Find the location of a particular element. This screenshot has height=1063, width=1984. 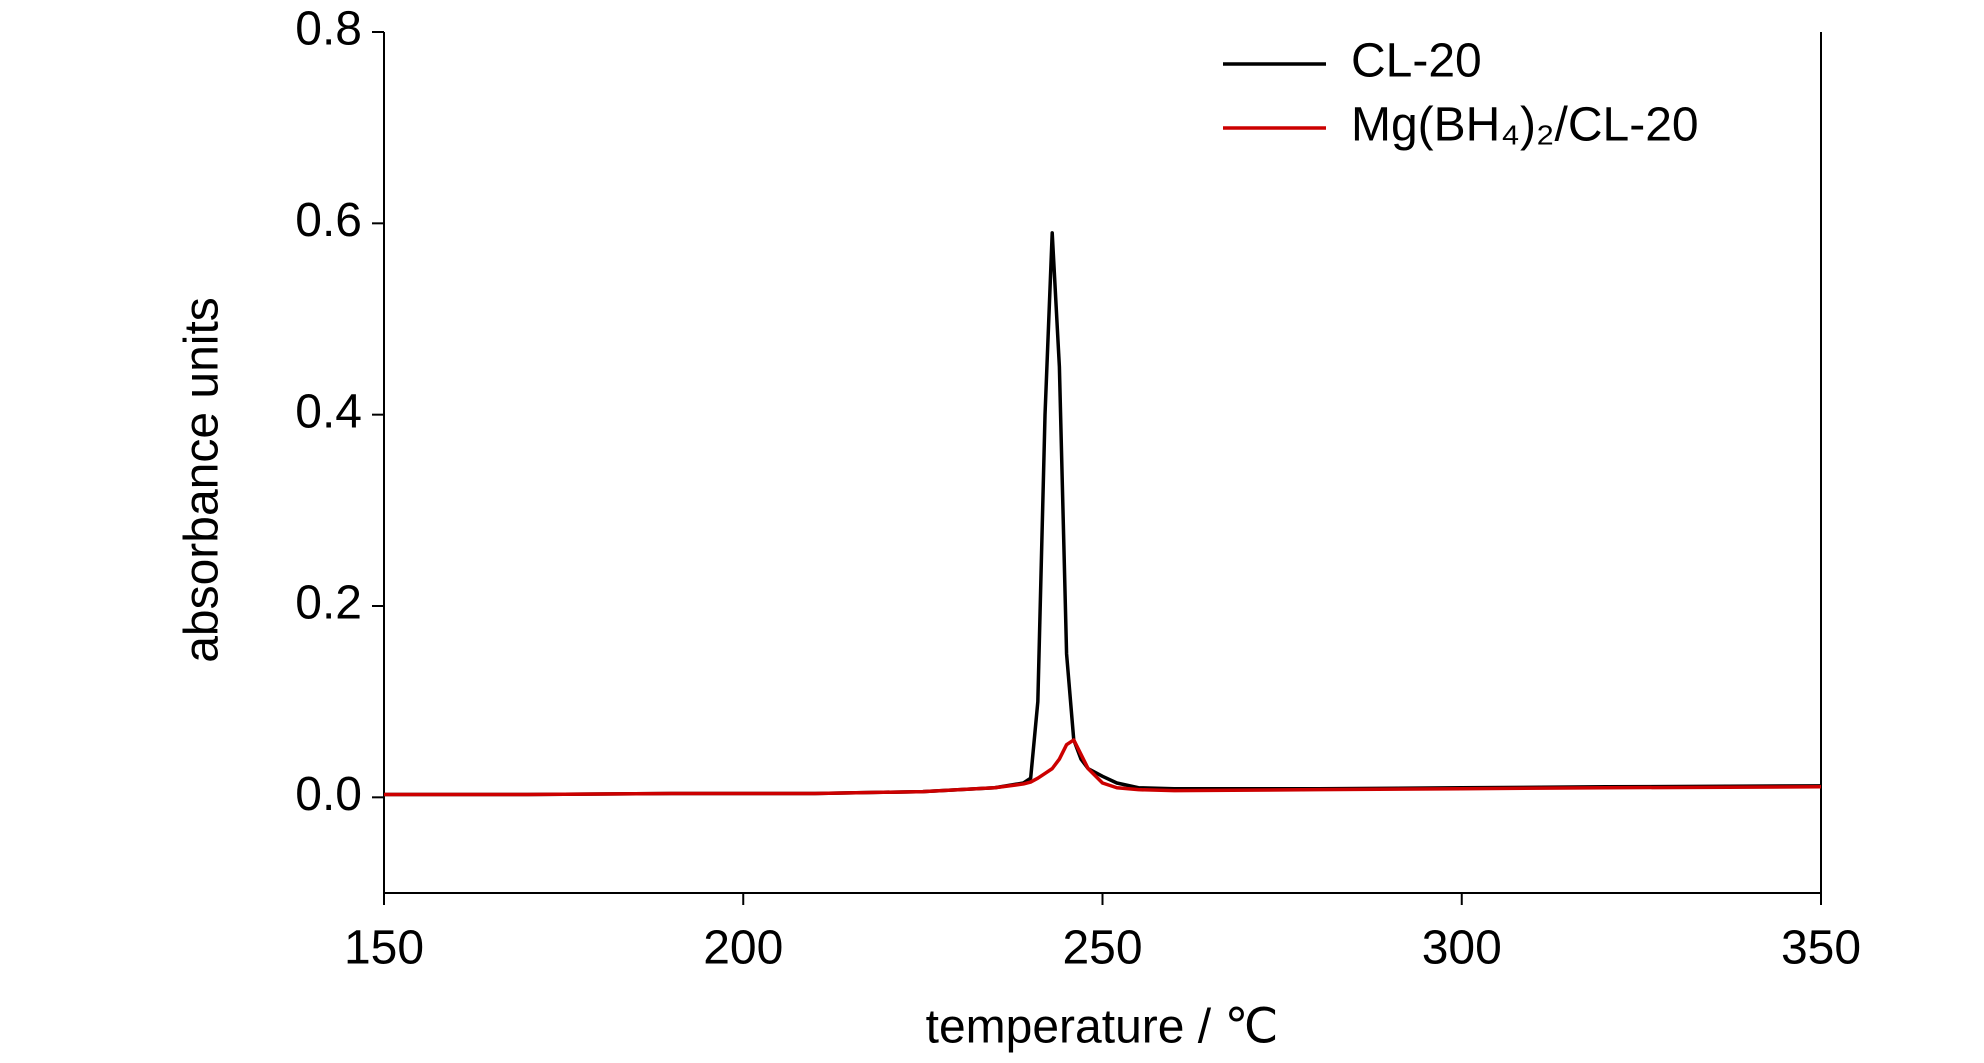

legend-label: CL-20 is located at coordinates (1416, 61).